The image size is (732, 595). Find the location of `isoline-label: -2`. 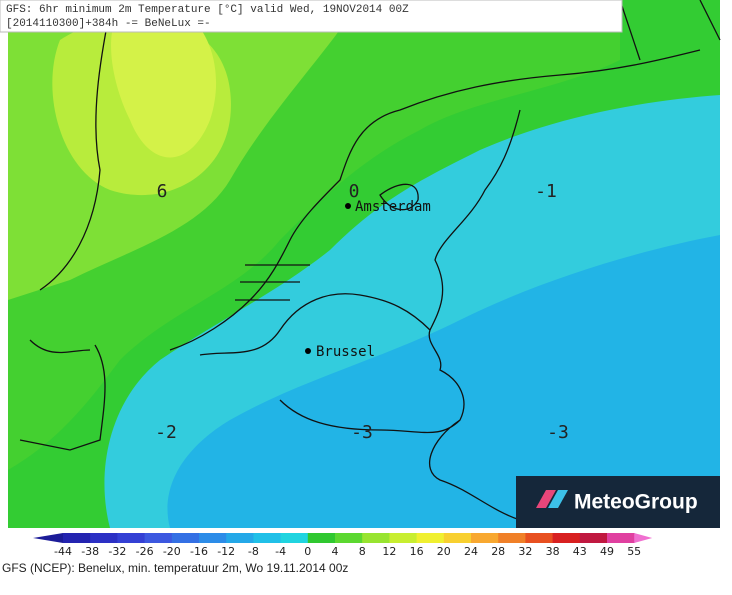

isoline-label: -2 is located at coordinates (166, 432).